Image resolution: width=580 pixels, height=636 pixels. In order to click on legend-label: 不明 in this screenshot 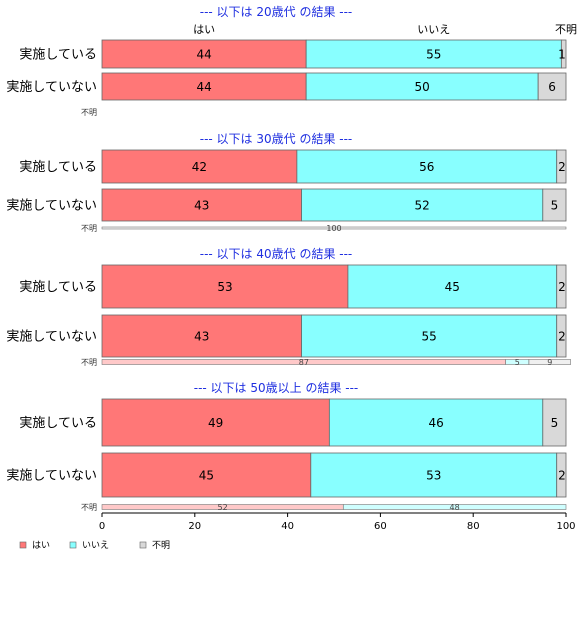, I will do `click(161, 545)`.